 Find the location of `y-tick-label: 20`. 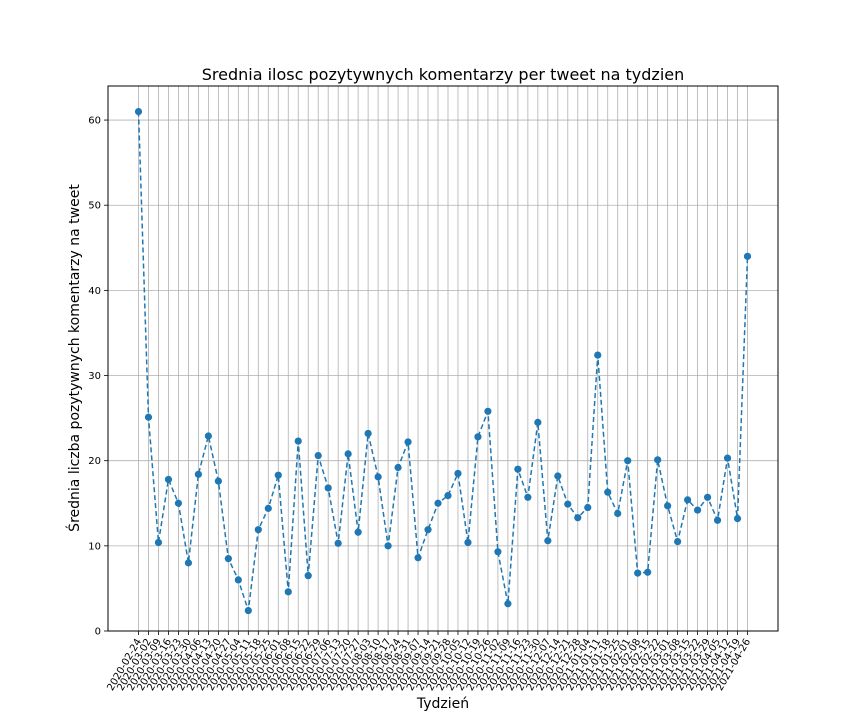

y-tick-label: 20 is located at coordinates (94, 461).